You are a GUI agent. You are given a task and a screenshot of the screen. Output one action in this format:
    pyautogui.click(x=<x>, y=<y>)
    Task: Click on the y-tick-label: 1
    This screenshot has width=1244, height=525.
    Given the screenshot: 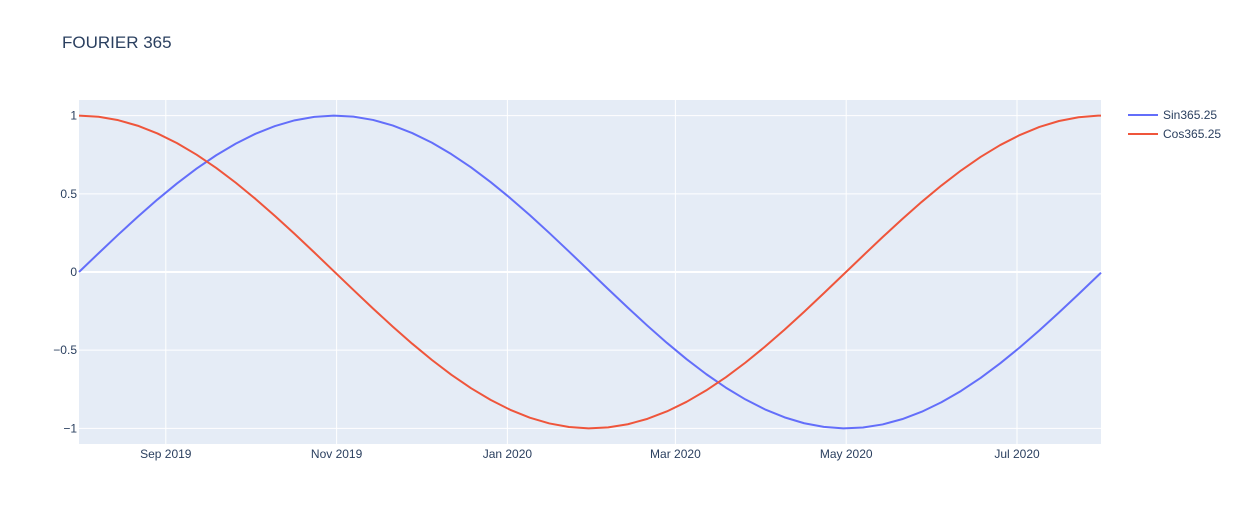 What is the action you would take?
    pyautogui.click(x=73, y=116)
    